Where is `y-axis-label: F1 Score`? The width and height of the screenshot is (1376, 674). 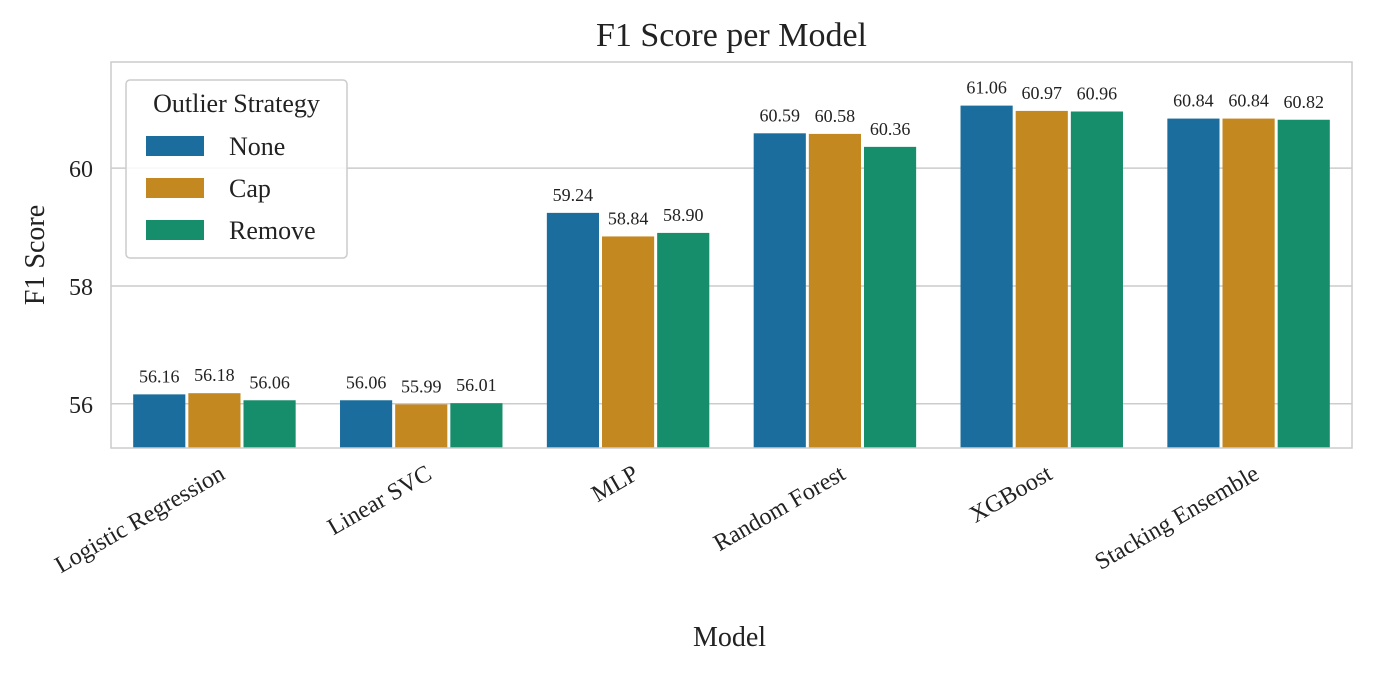
y-axis-label: F1 Score is located at coordinates (35, 255).